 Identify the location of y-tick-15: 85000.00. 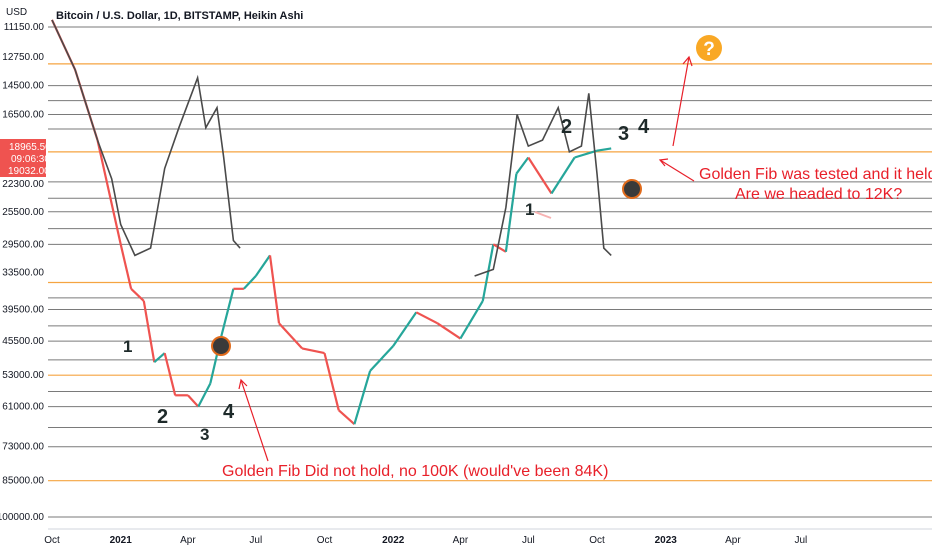
(23, 481).